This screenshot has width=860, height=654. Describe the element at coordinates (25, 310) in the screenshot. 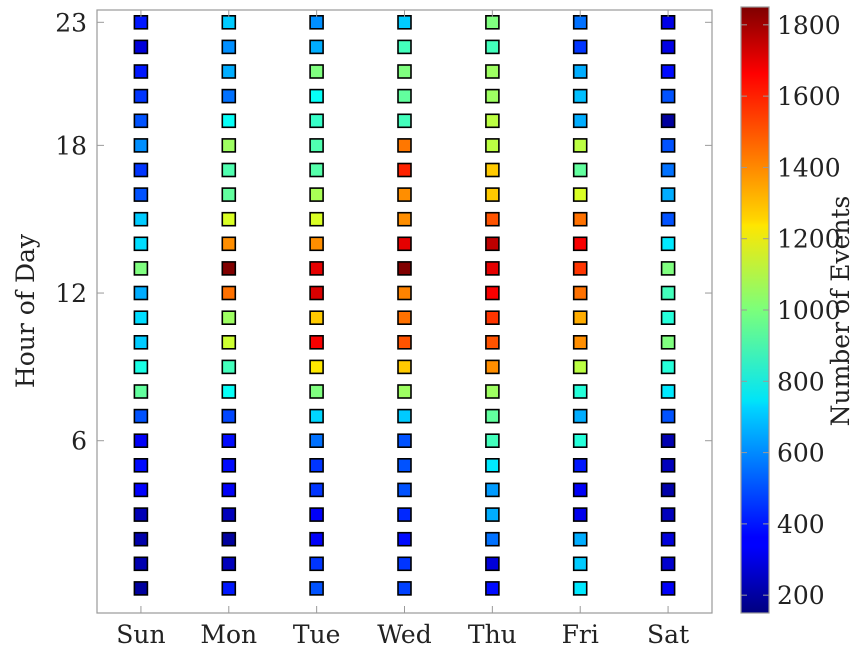

I see `y-axis-title: Hour of Day` at that location.